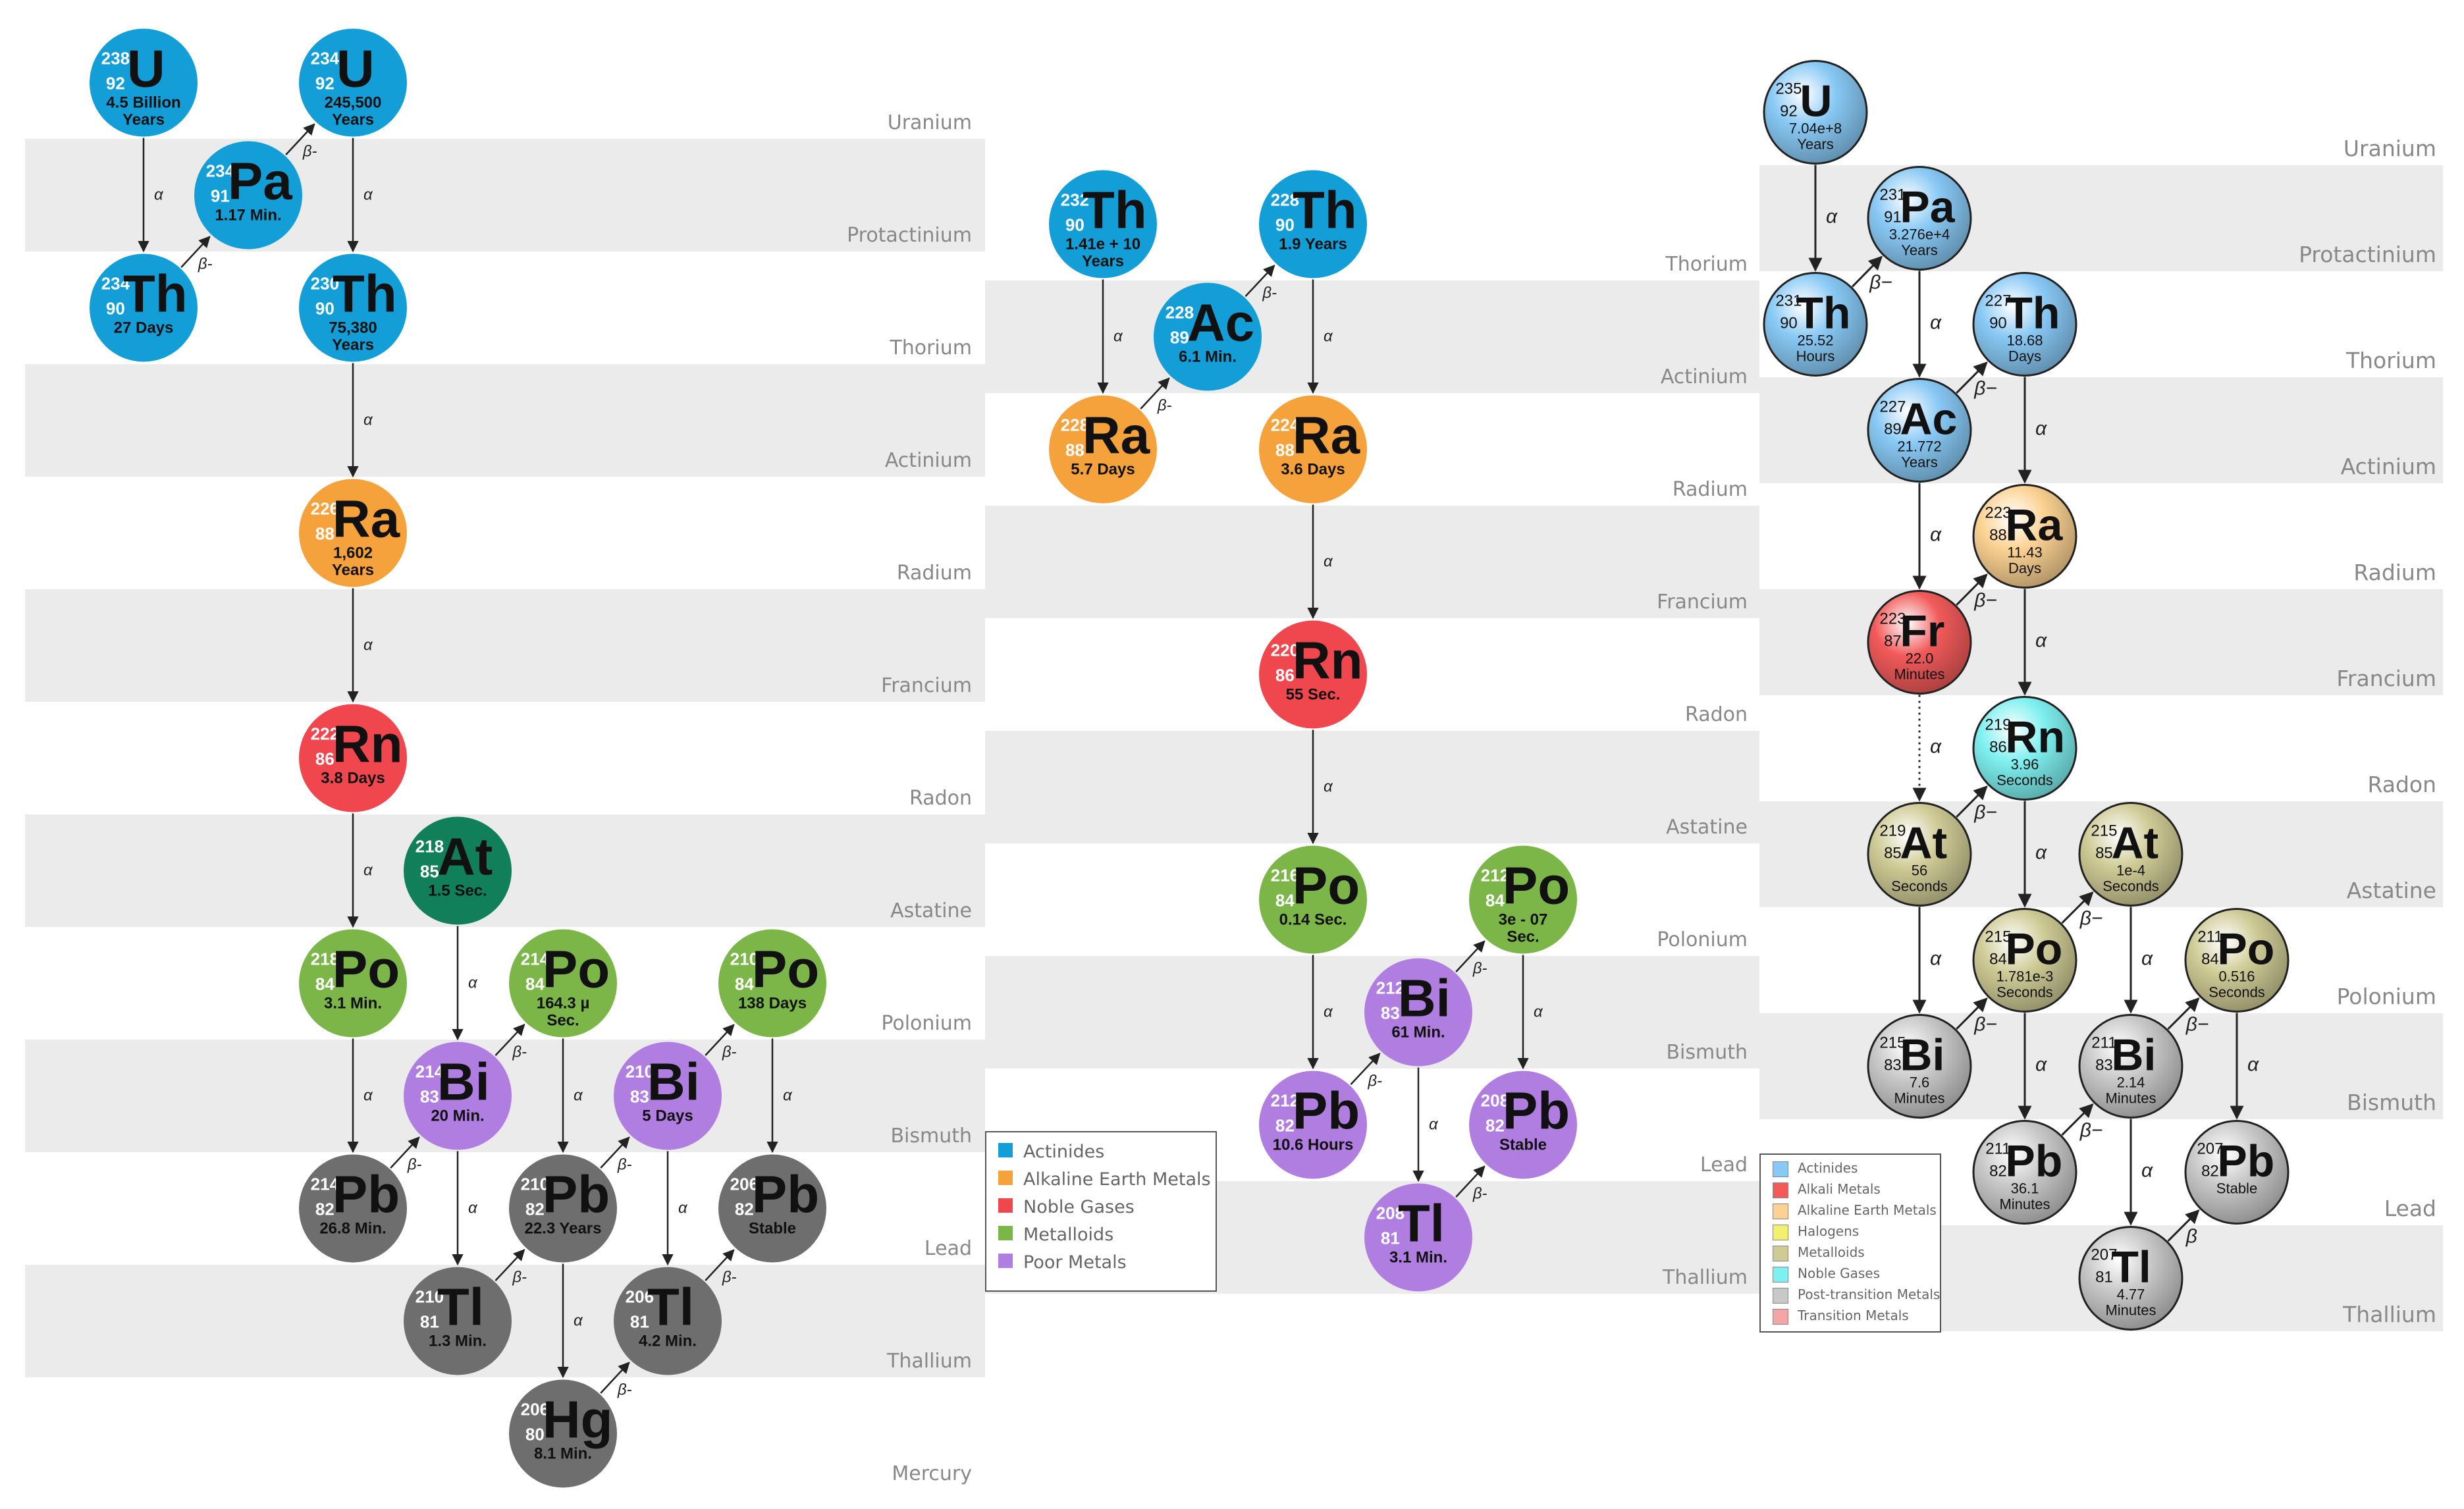 The width and height of the screenshot is (2464, 1509). What do you see at coordinates (1285, 425) in the screenshot?
I see `mass-number: 224` at bounding box center [1285, 425].